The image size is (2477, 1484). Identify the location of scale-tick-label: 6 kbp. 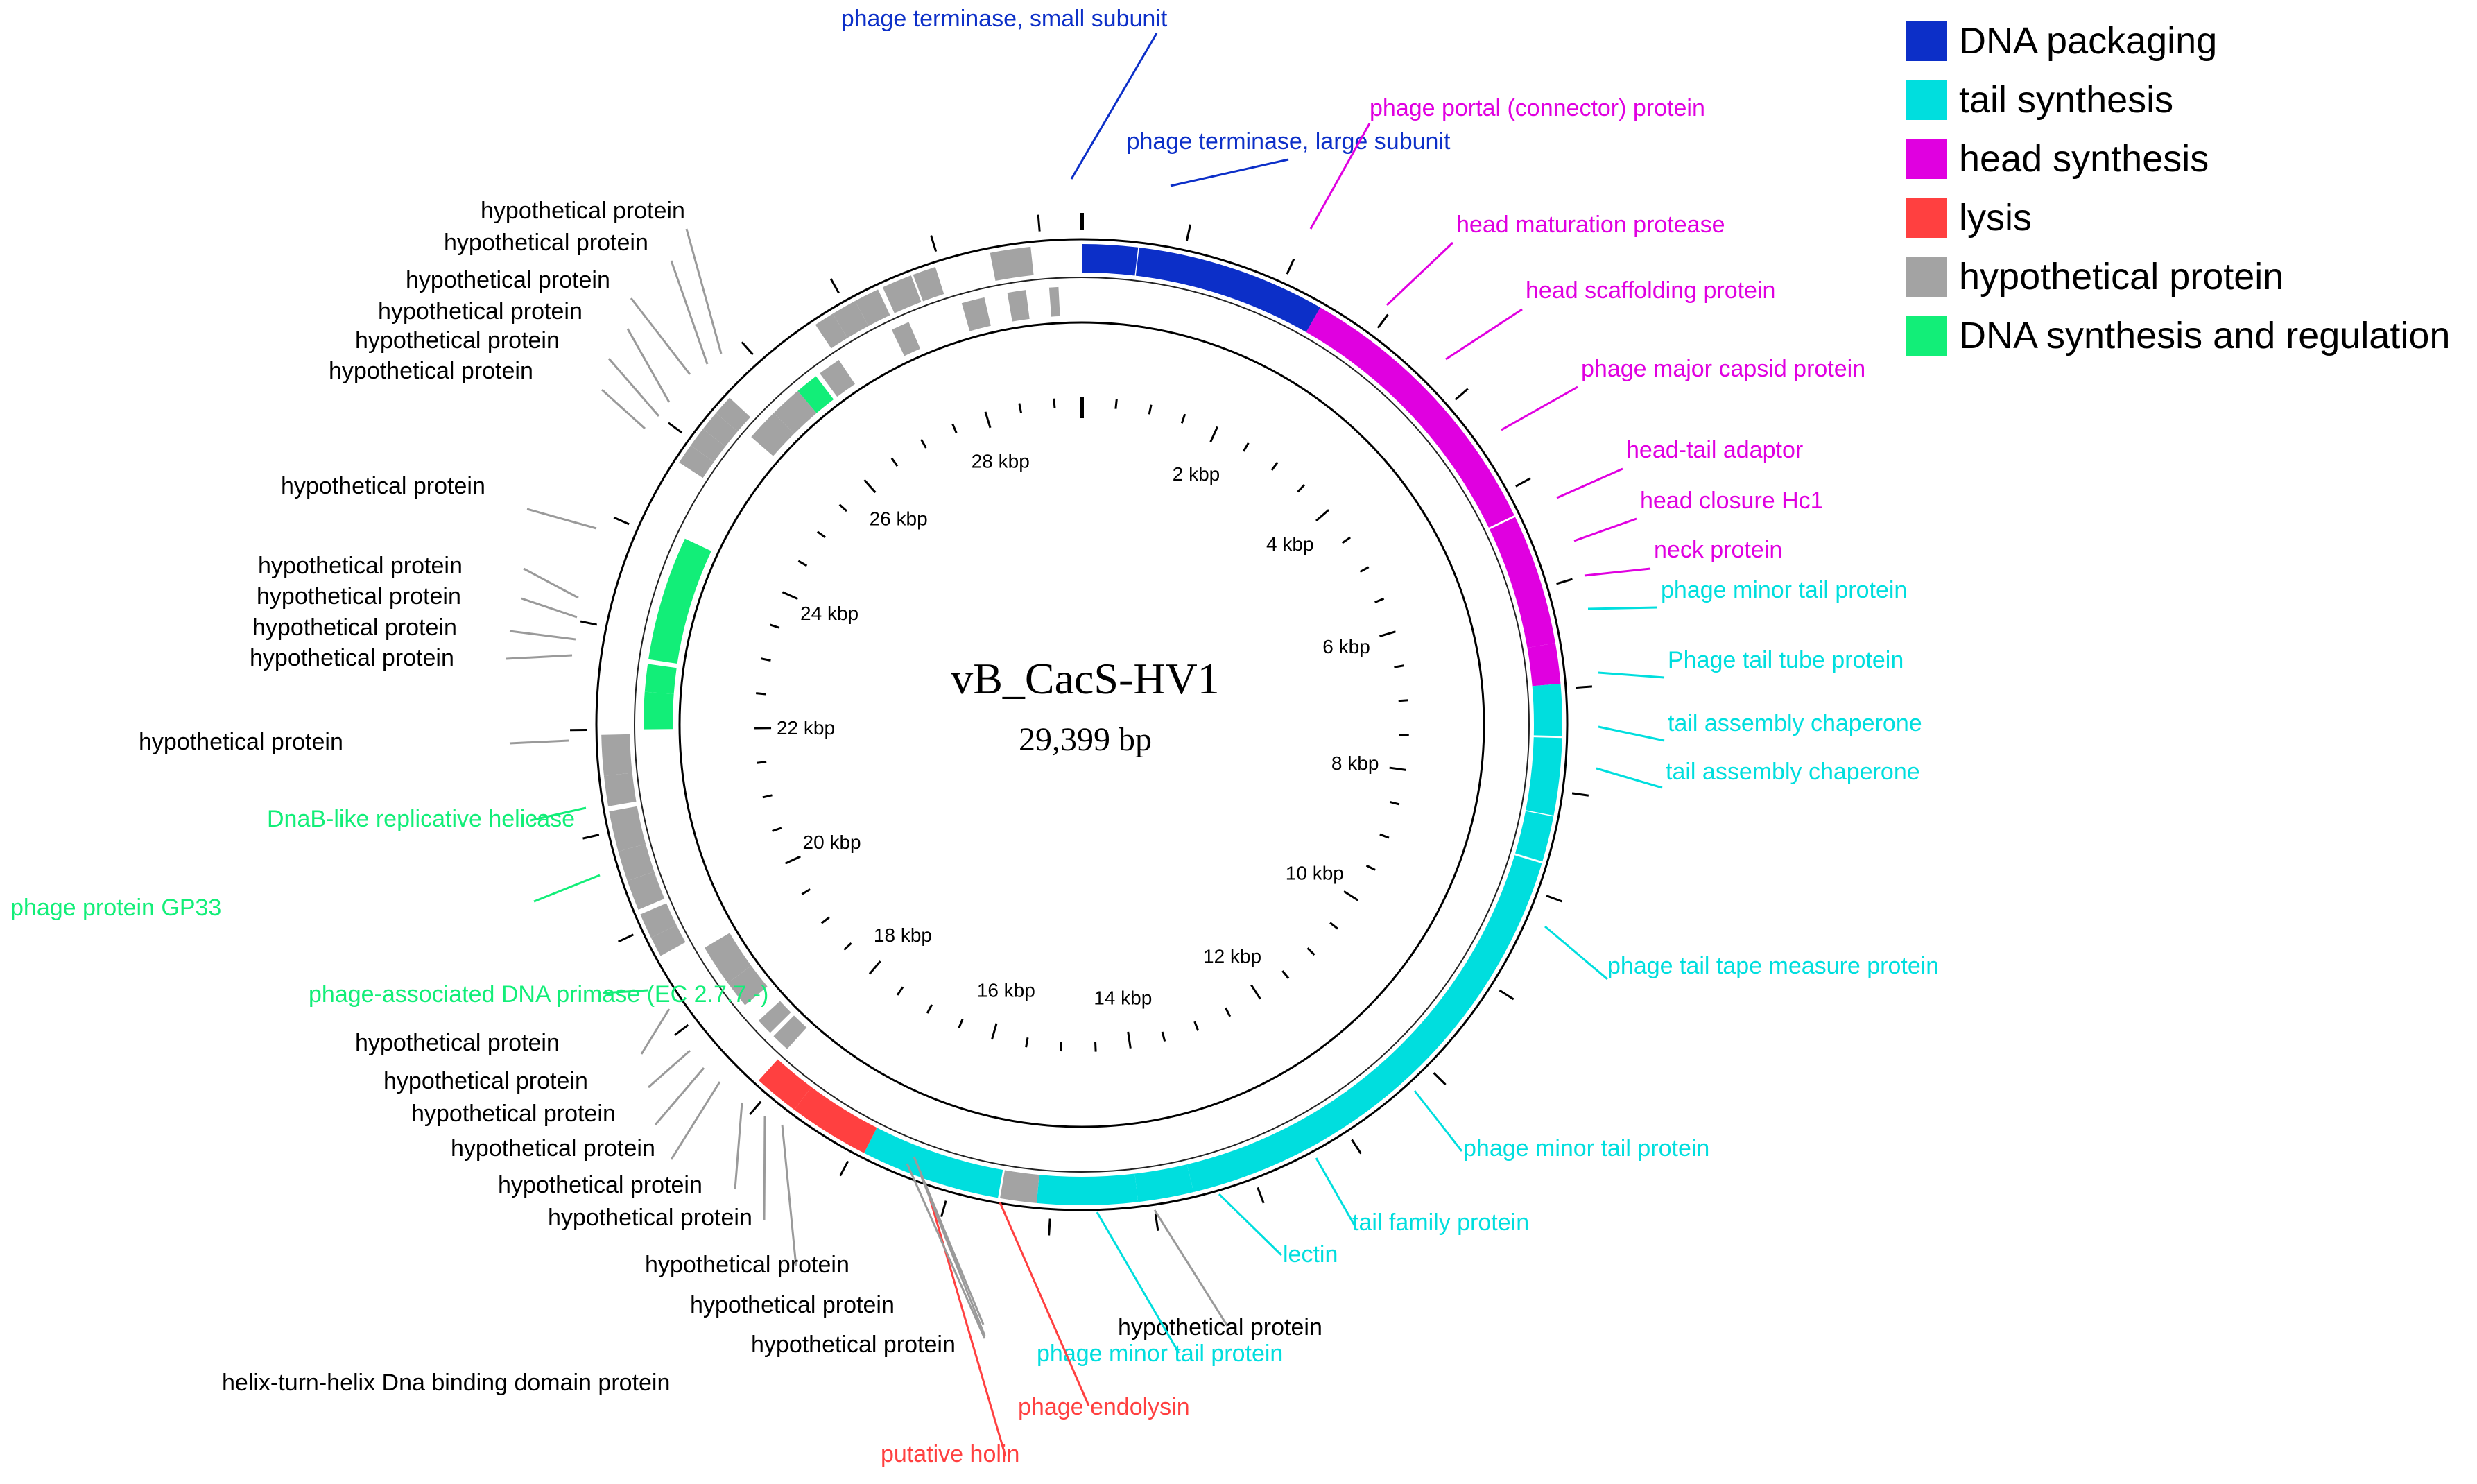
(1346, 646).